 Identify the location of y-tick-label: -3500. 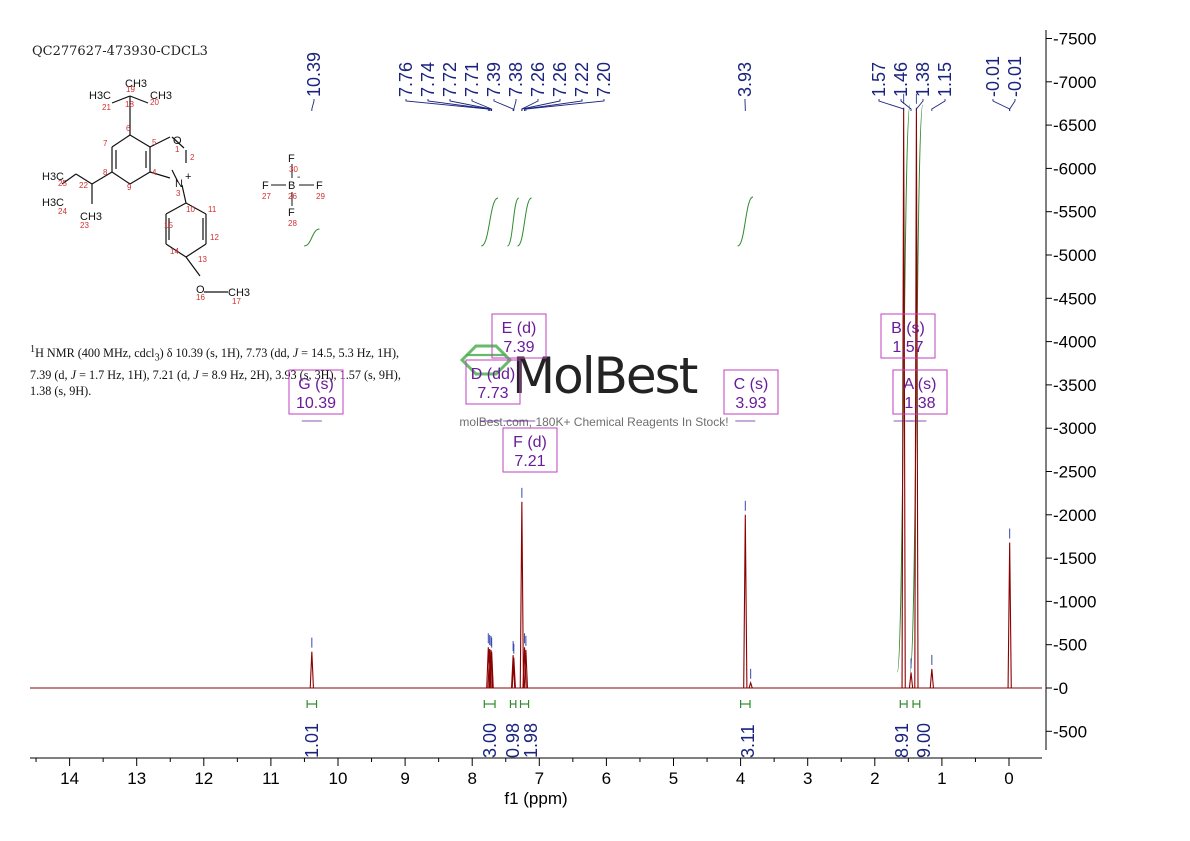
(1074, 385).